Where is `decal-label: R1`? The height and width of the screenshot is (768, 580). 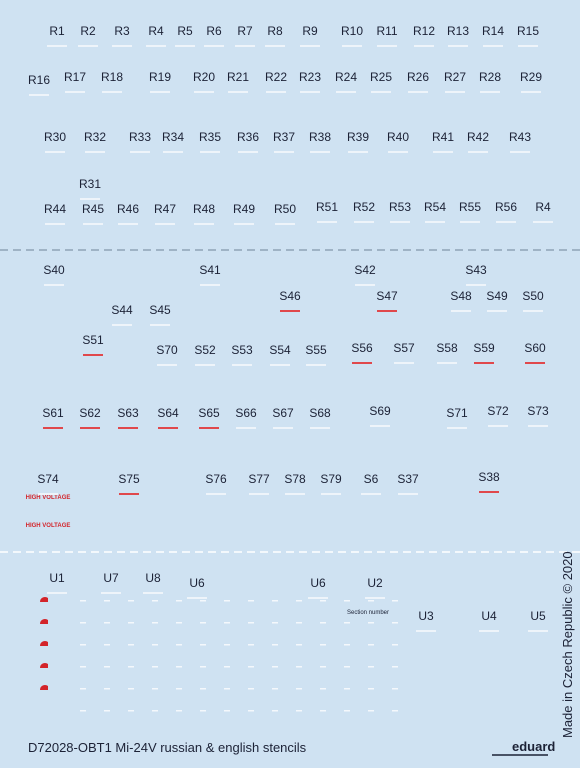
decal-label: R1 is located at coordinates (57, 31).